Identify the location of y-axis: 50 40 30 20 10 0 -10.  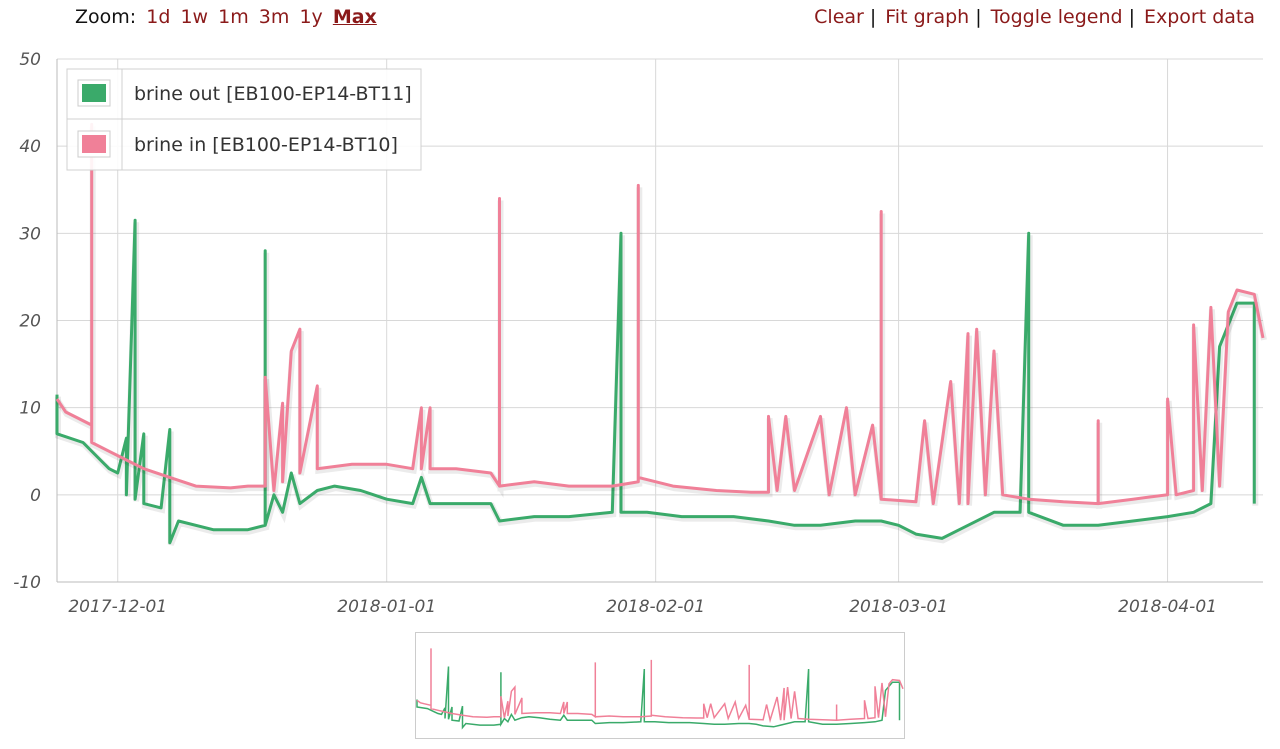
(27, 321).